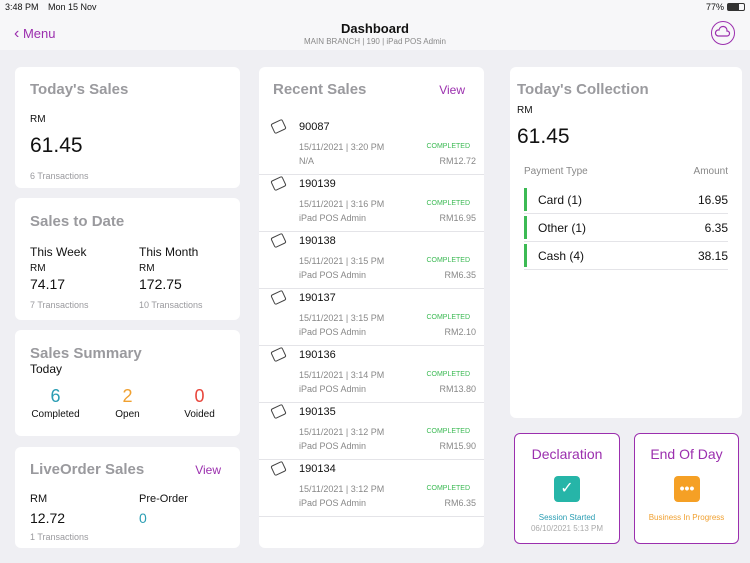  I want to click on transactions: 7 Transactions, so click(59, 305).